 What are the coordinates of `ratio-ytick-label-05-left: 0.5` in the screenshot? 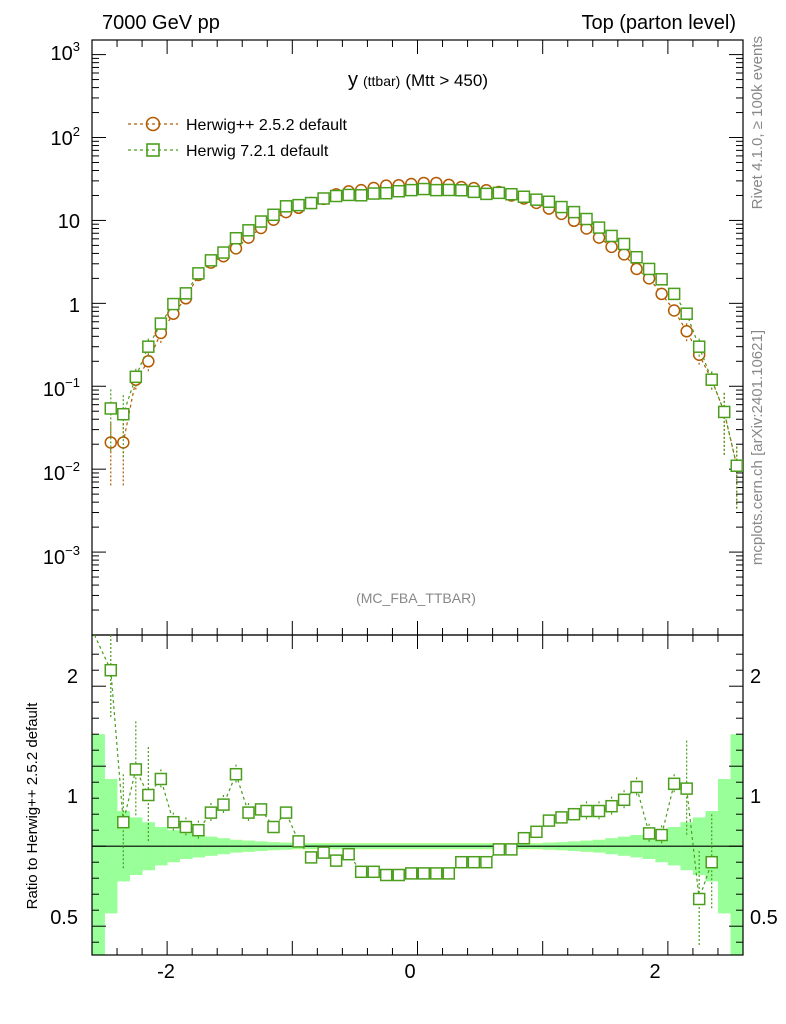 It's located at (64, 918).